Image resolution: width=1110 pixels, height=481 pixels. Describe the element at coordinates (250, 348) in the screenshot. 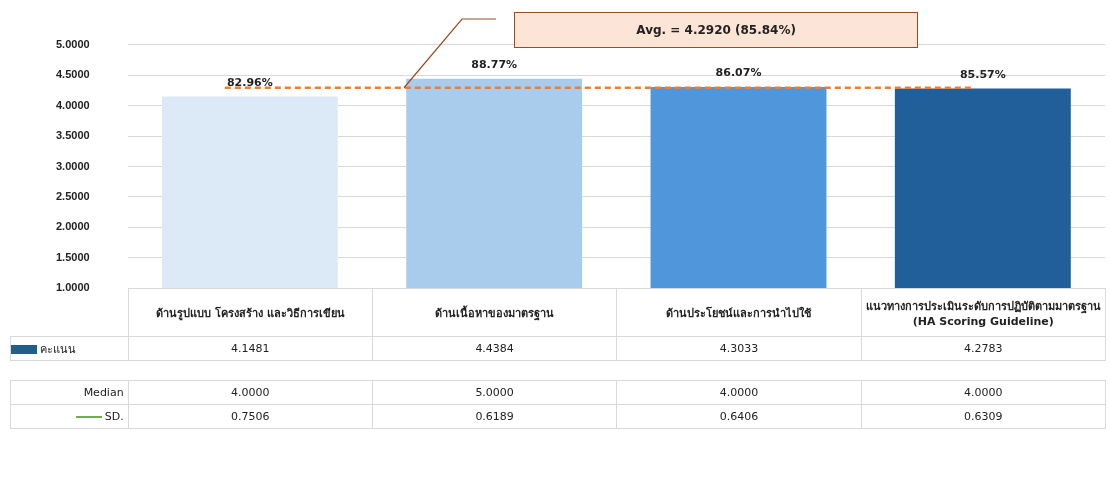

I see `data-label: 4.1481` at that location.